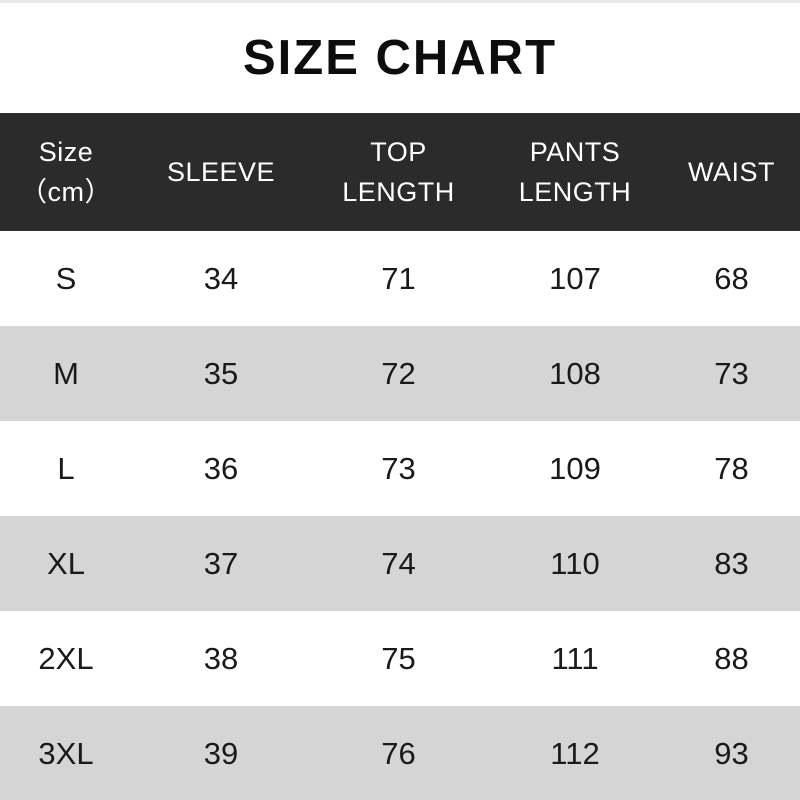  I want to click on page-title: SIZE CHART, so click(400, 58).